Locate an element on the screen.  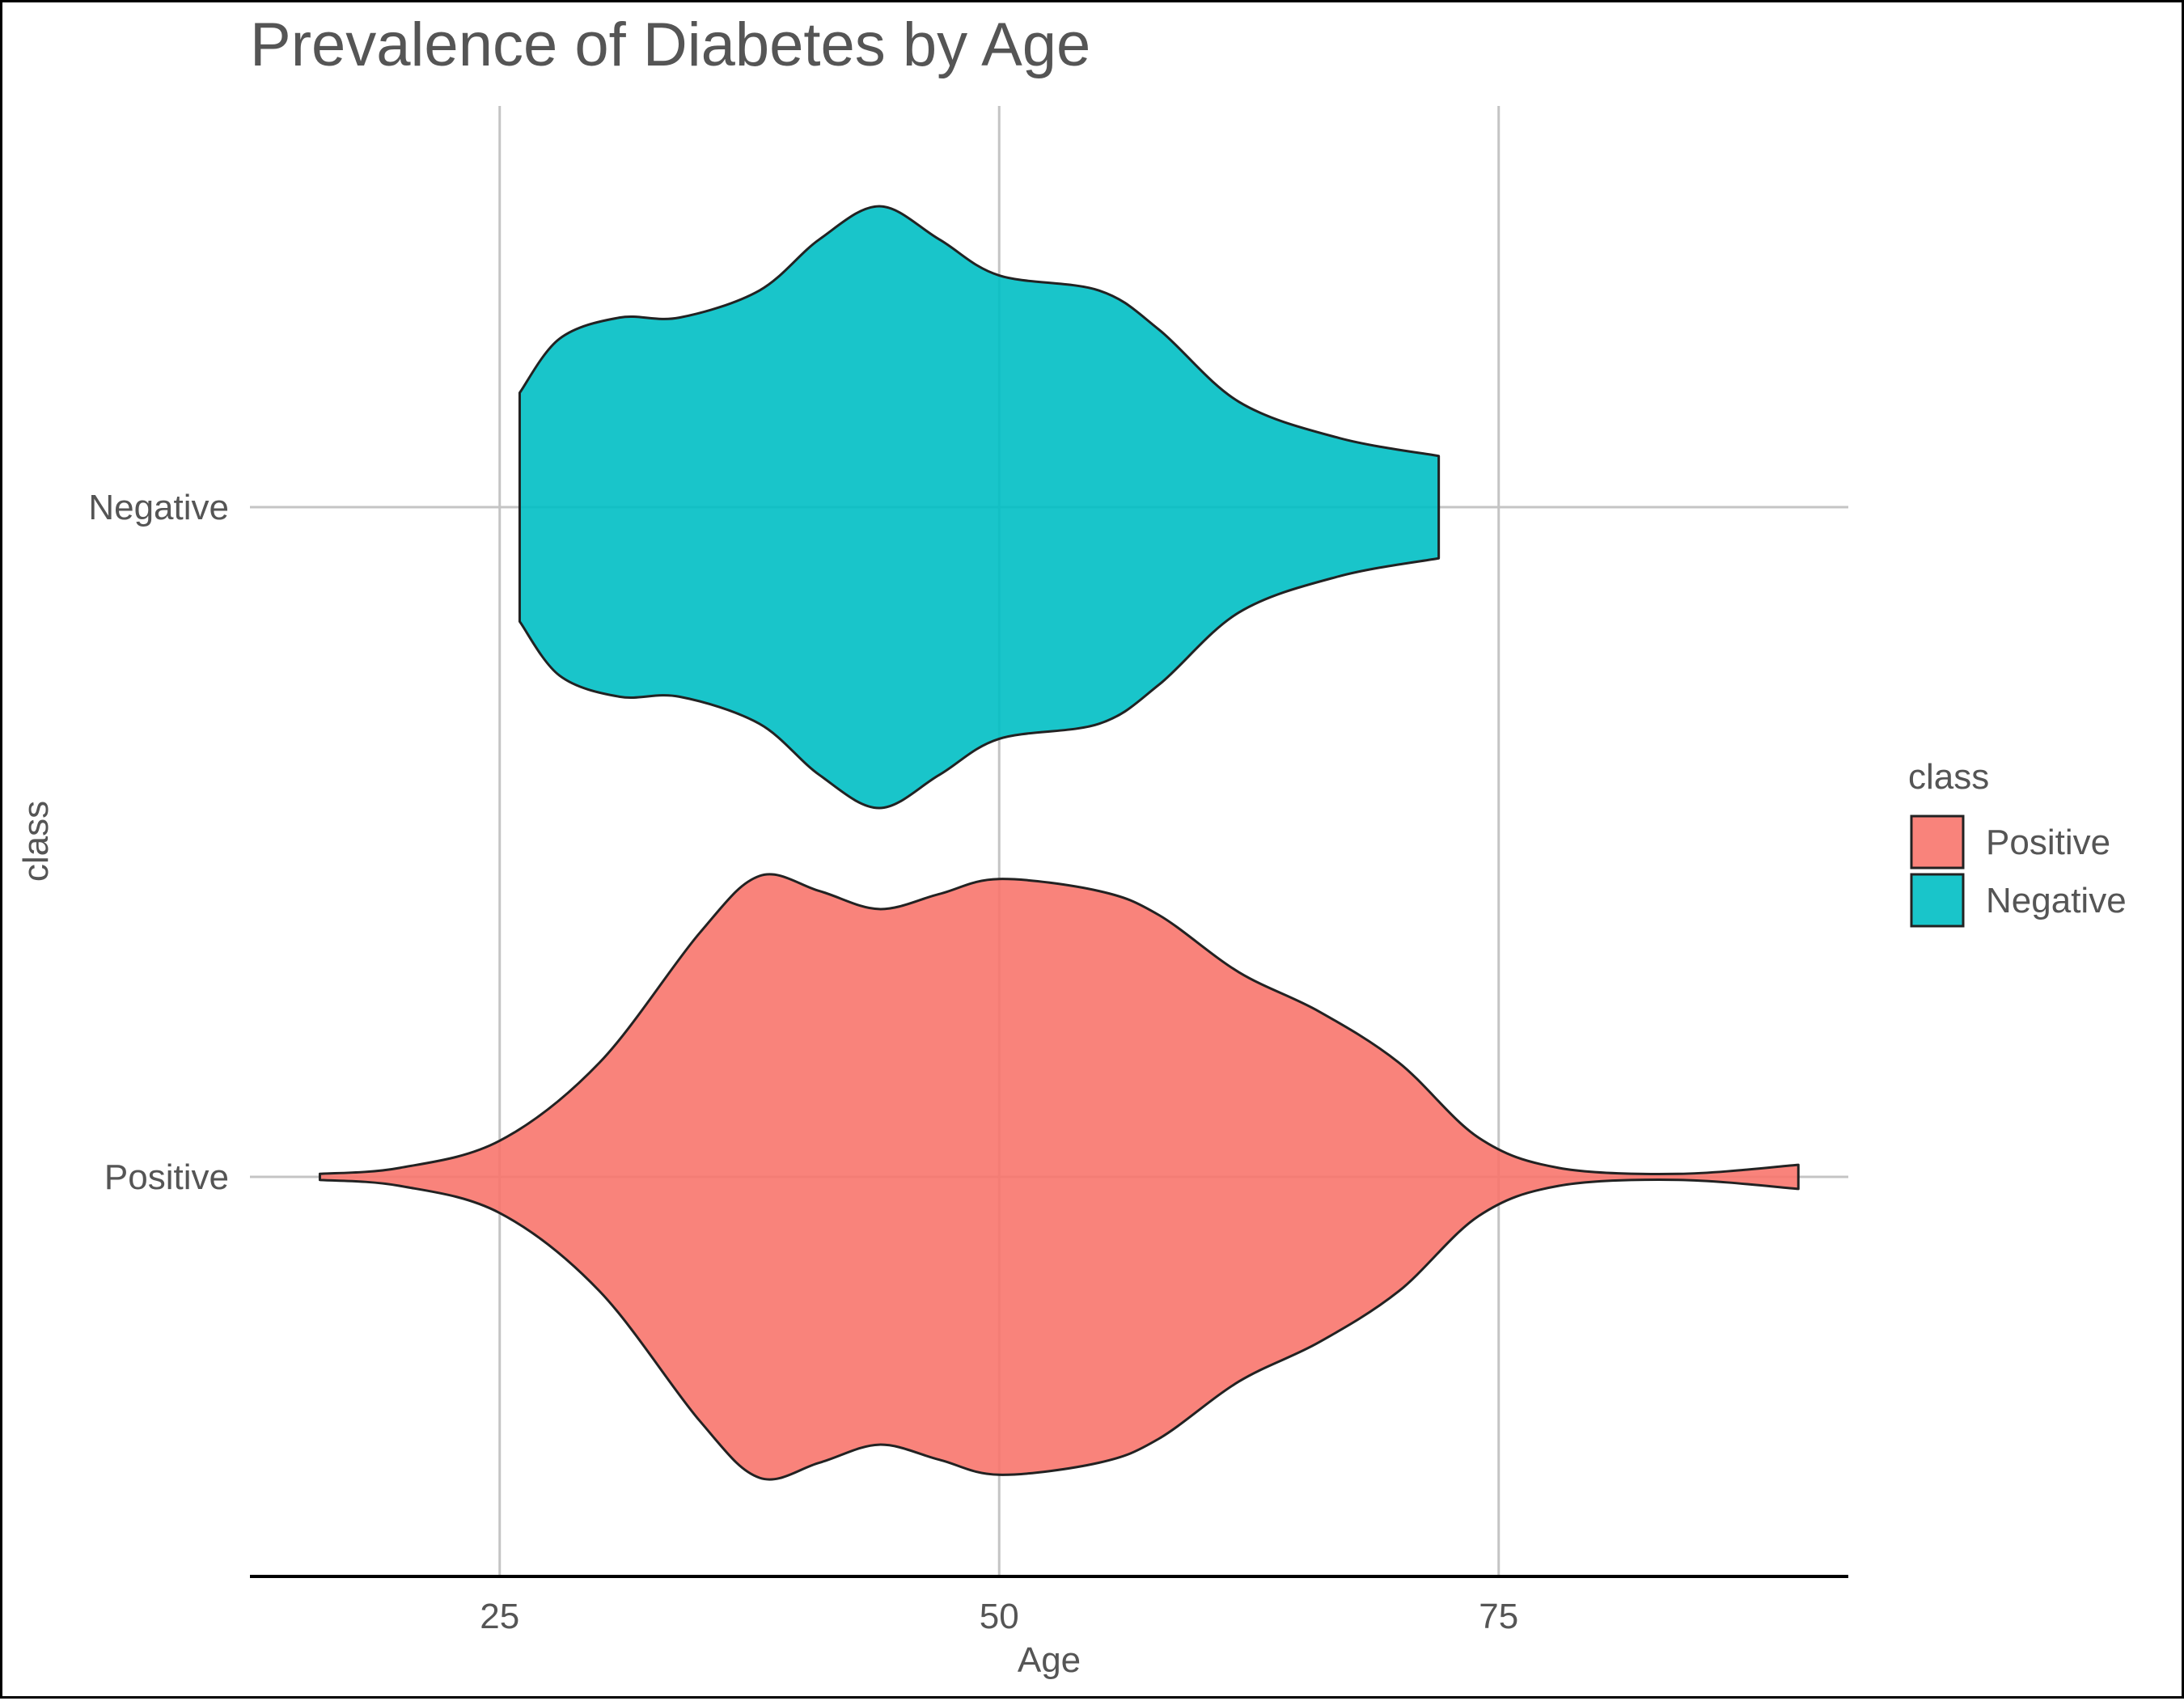
y-tick-label: Positive is located at coordinates (166, 1177).